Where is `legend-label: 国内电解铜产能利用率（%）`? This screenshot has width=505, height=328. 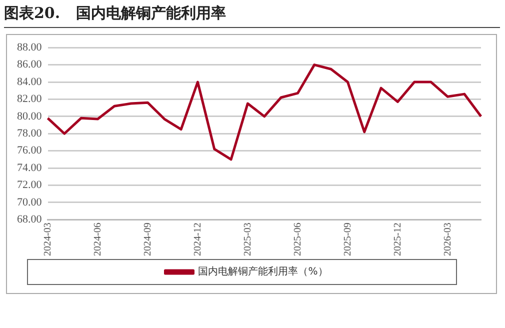
legend-label: 国内电解铜产能利用率（%） is located at coordinates (263, 272).